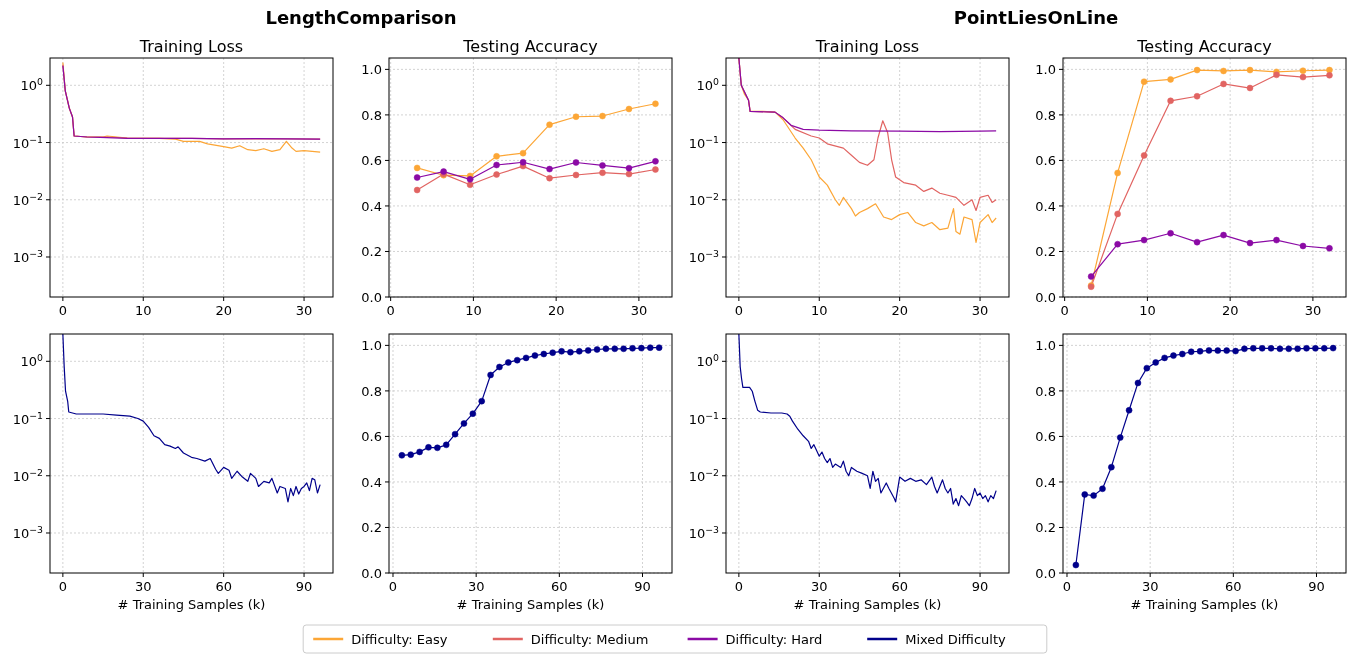  Describe the element at coordinates (361, 17) in the screenshot. I see `chart-subtitle: LengthComparison` at that location.